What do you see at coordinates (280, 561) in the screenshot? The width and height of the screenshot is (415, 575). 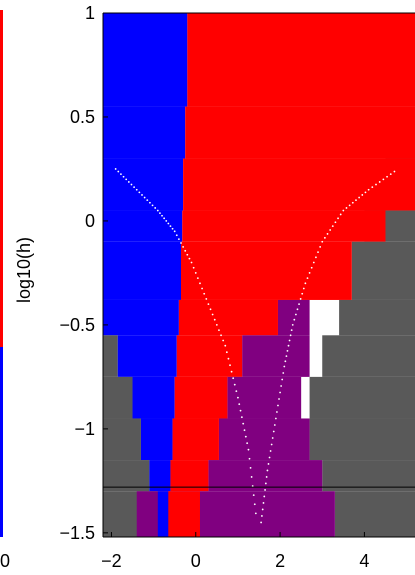 I see `x-tick-label: 2` at bounding box center [280, 561].